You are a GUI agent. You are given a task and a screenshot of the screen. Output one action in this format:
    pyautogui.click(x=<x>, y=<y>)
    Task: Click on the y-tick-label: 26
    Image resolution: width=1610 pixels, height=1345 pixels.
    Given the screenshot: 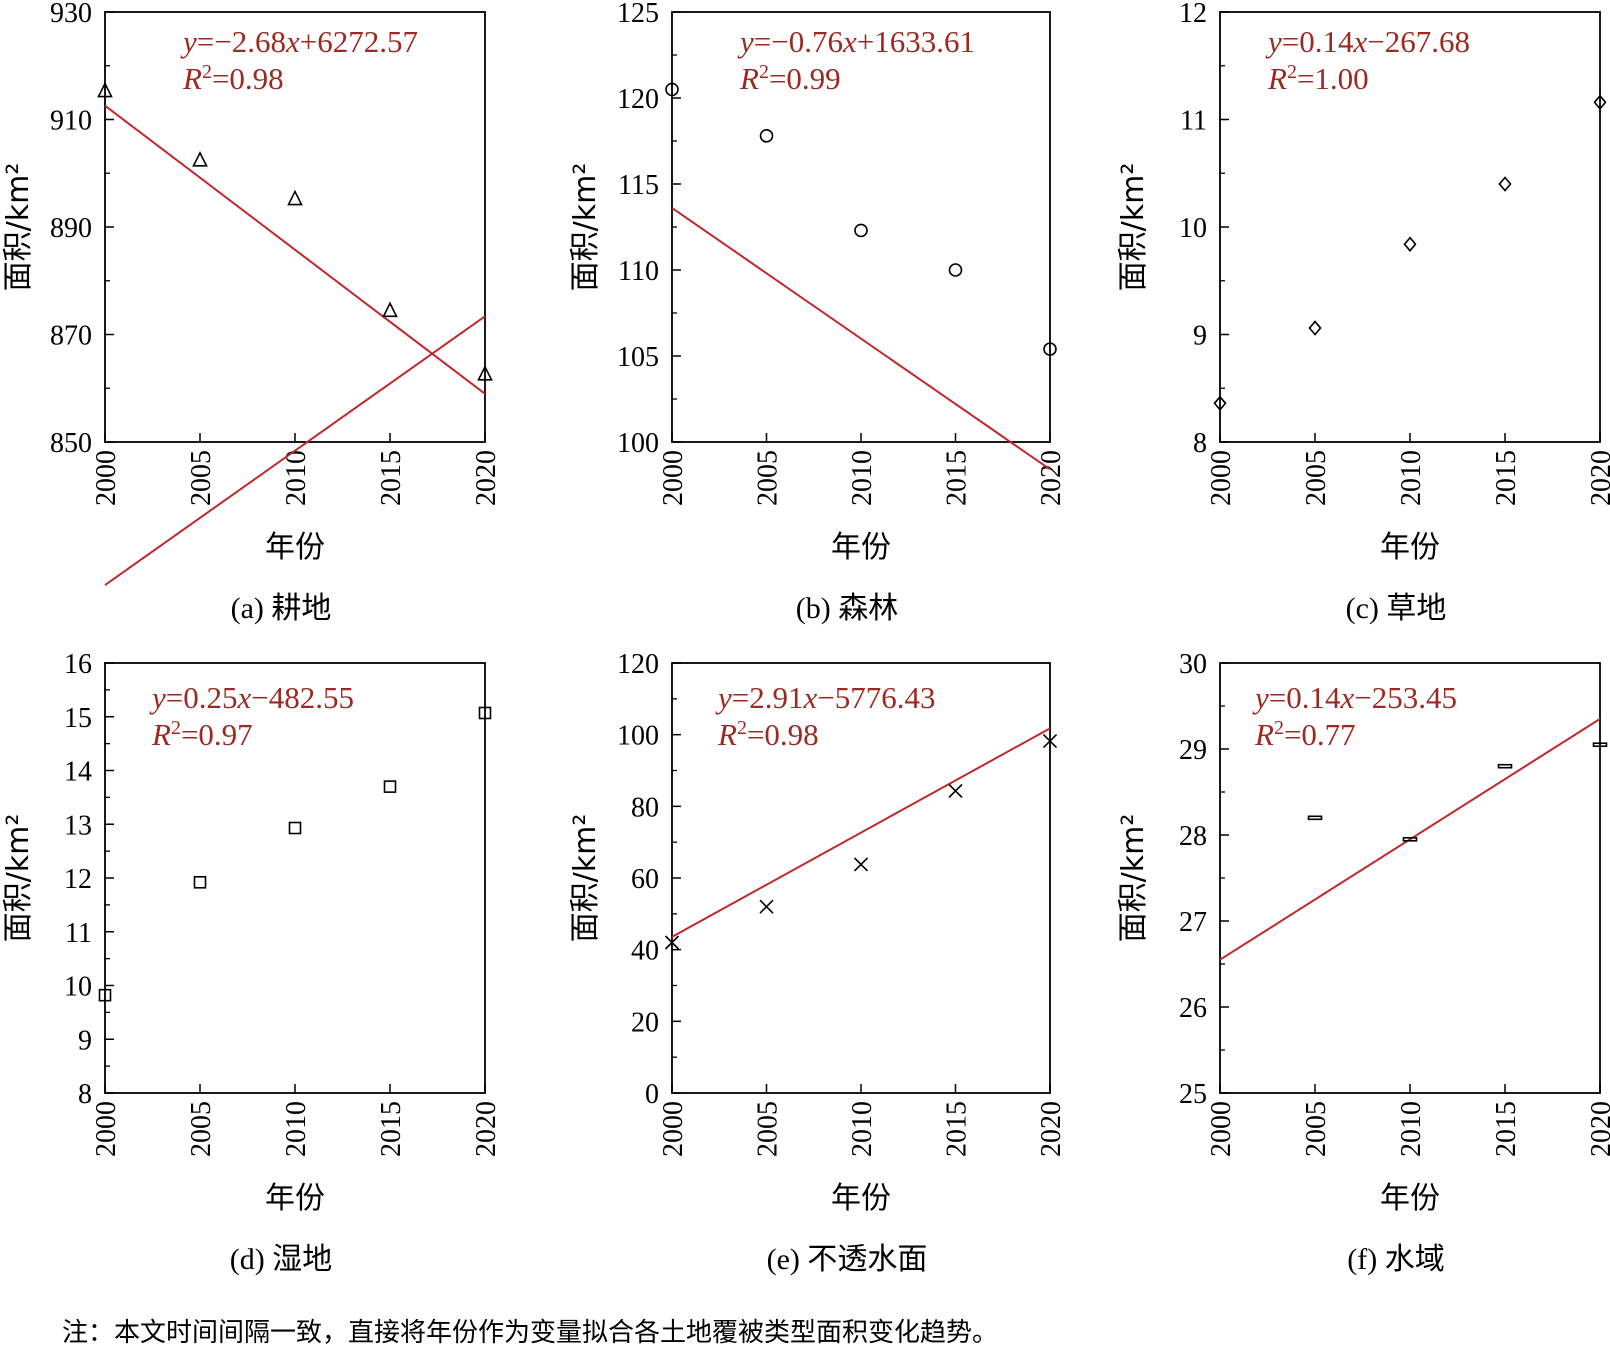 What is the action you would take?
    pyautogui.click(x=1193, y=1008)
    